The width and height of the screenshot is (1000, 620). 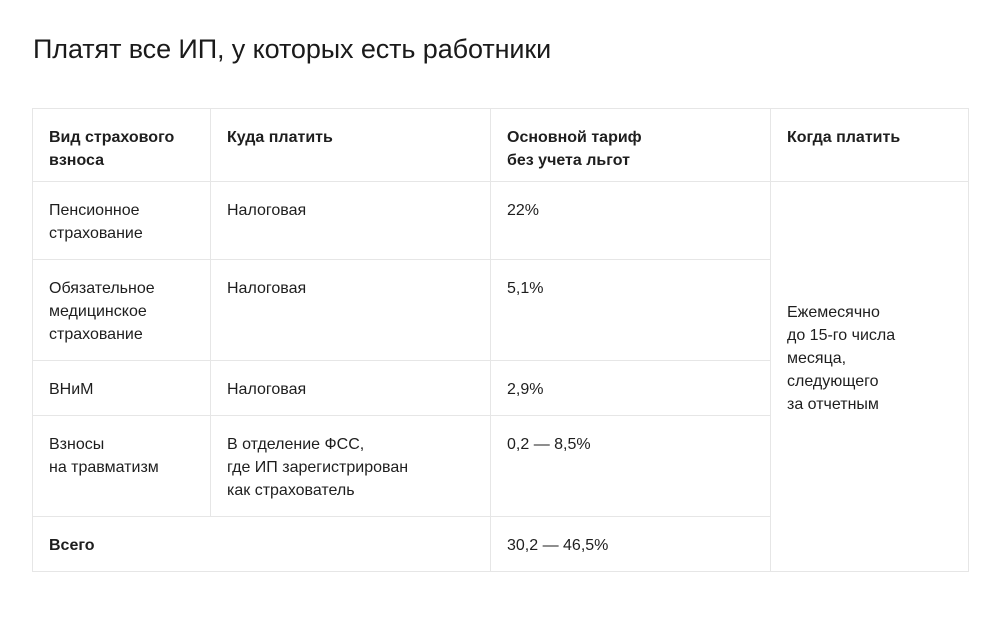 I want to click on header-where-to-pay: Куда платить, so click(x=350, y=145).